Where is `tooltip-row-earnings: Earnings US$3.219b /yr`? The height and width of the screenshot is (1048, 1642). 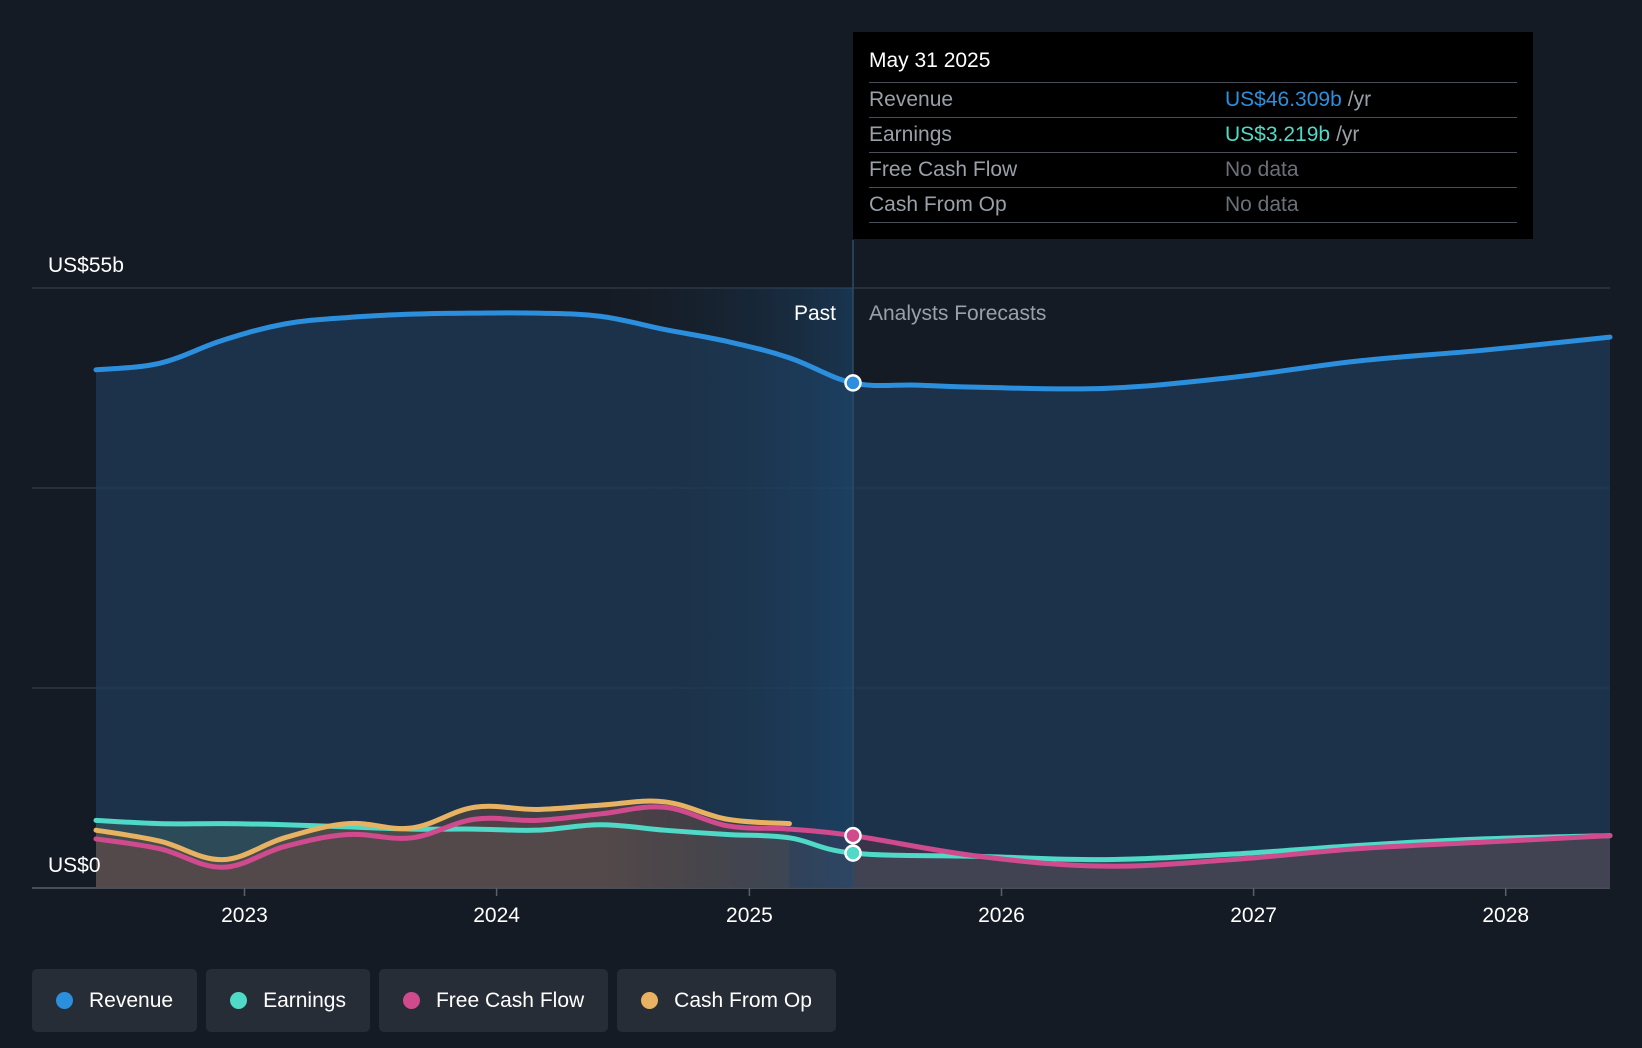 tooltip-row-earnings: Earnings US$3.219b /yr is located at coordinates (1193, 134).